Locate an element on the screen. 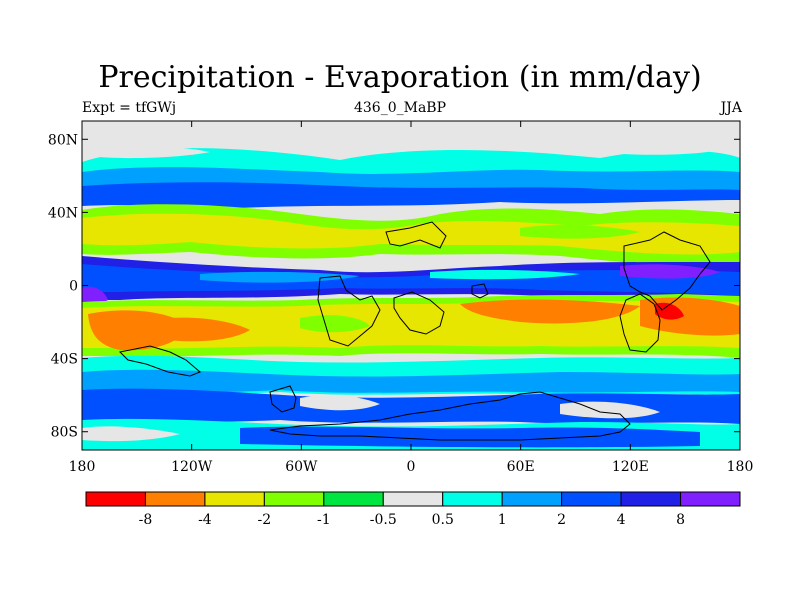 The width and height of the screenshot is (800, 600). x-tick-label: 120E is located at coordinates (630, 467).